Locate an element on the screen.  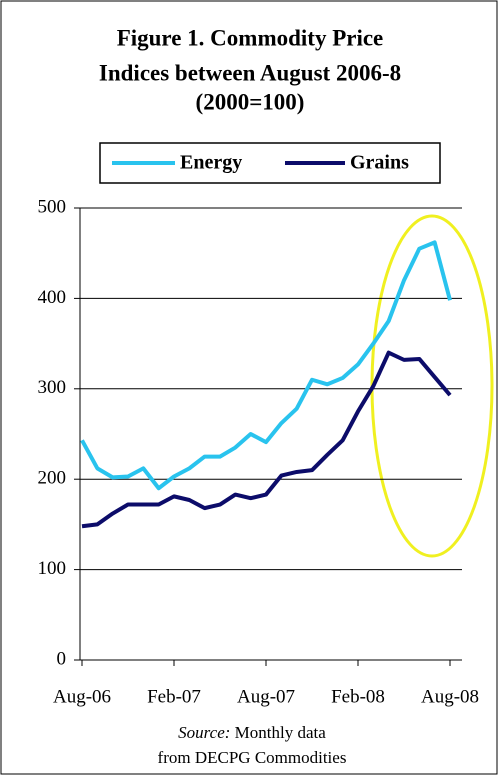
source-label: Source: is located at coordinates (204, 732).